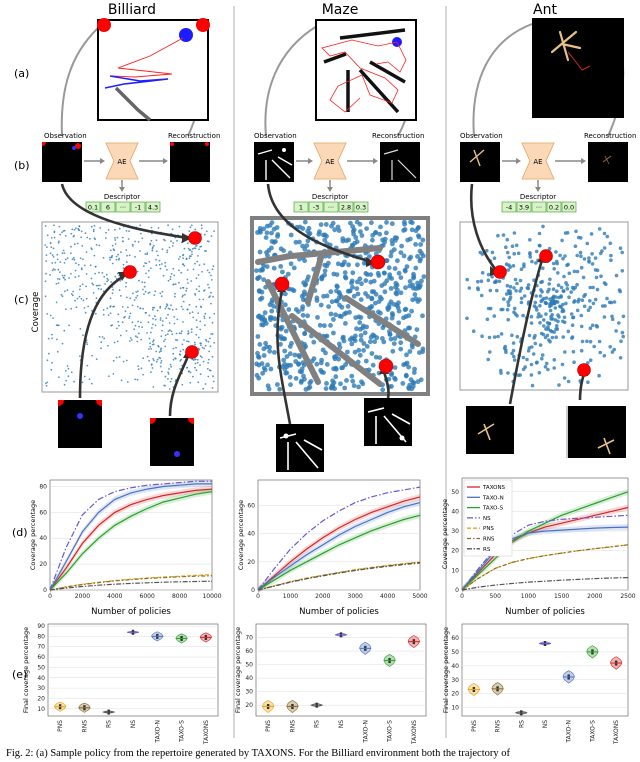 The image size is (640, 762). I want to click on billiard-coverage-map, so click(130, 307).